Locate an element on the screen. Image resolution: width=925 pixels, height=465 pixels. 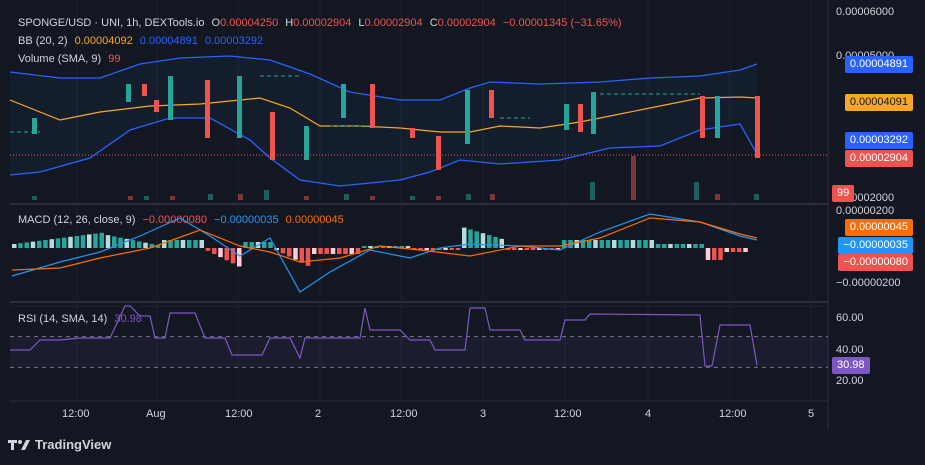
macd-line-tag: −0.00000035 is located at coordinates (875, 245).